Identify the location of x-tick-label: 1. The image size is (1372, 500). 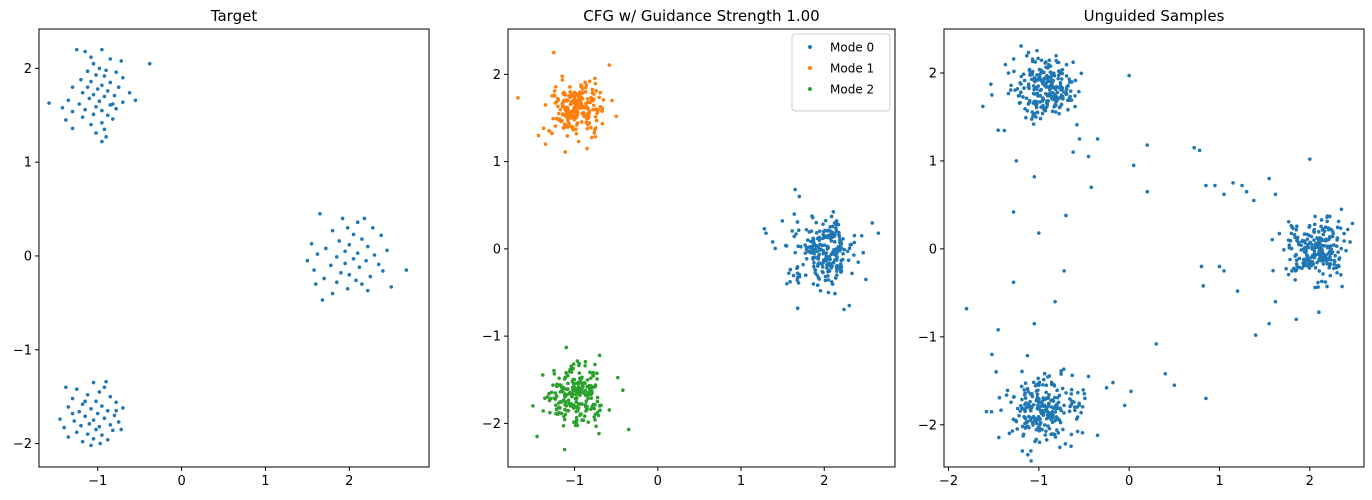
(1219, 481).